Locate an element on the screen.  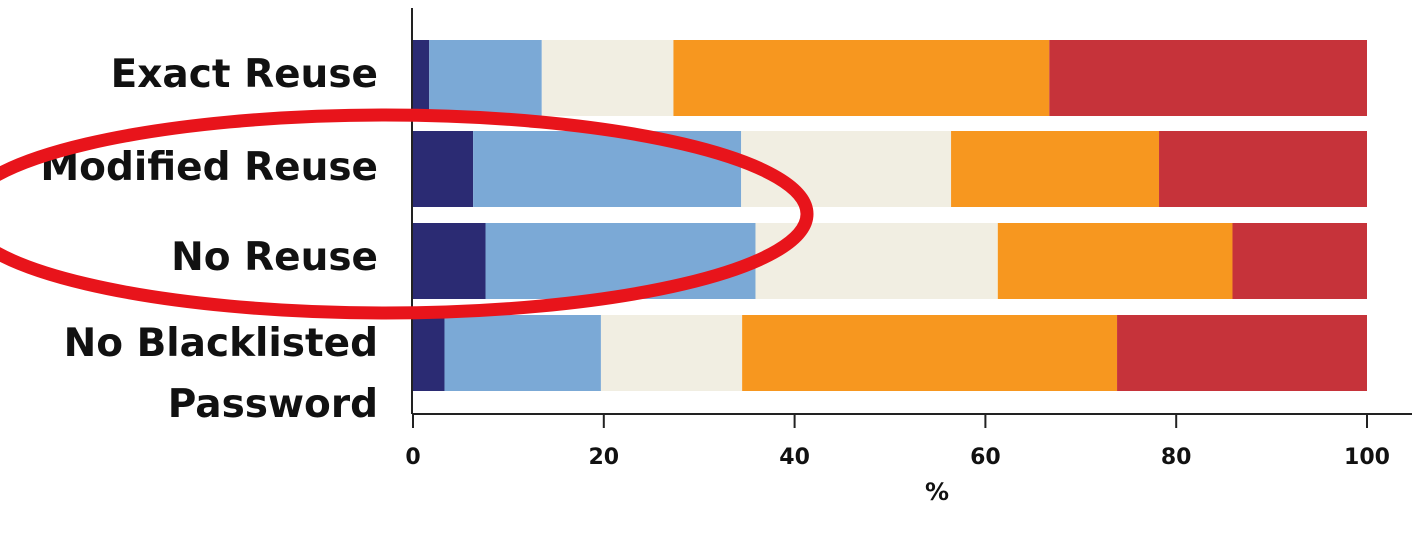
category-label: Exact Reuse is located at coordinates (244, 74).